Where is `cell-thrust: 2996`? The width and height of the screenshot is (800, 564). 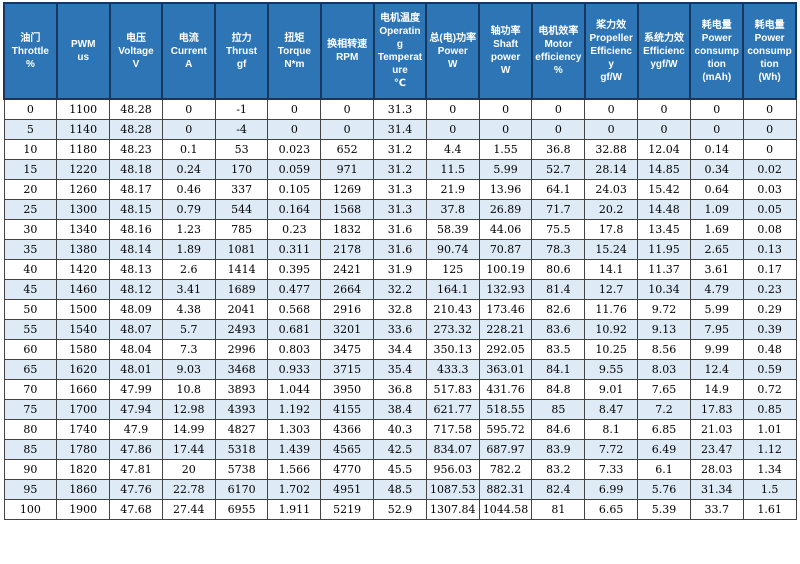
cell-thrust: 2996 is located at coordinates (241, 349).